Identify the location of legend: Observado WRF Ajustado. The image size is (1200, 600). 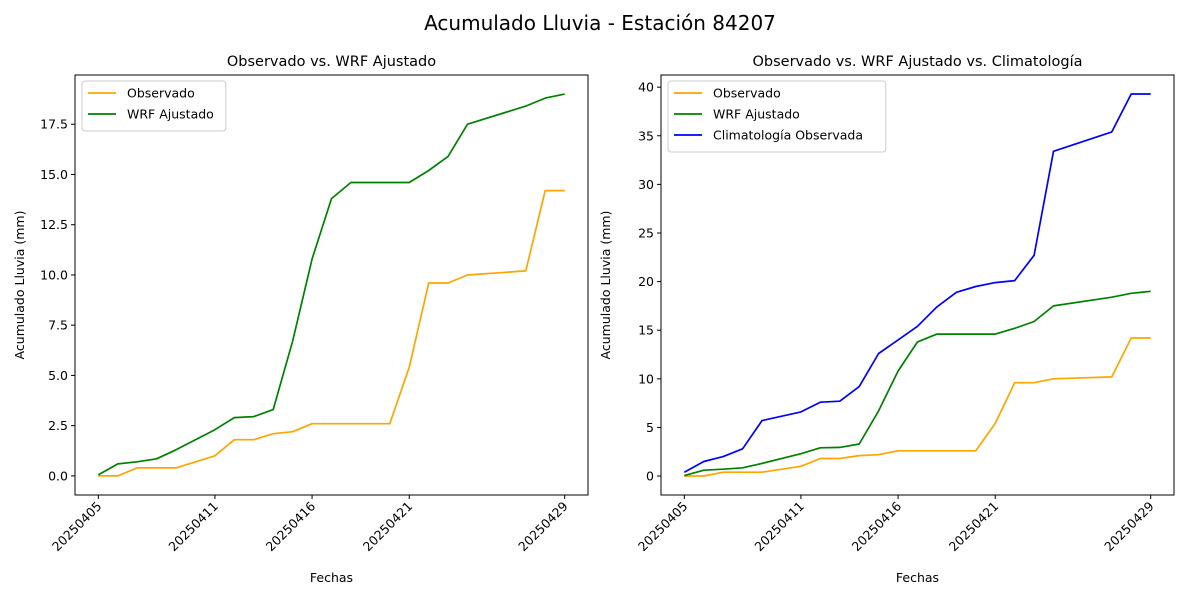
(154, 106).